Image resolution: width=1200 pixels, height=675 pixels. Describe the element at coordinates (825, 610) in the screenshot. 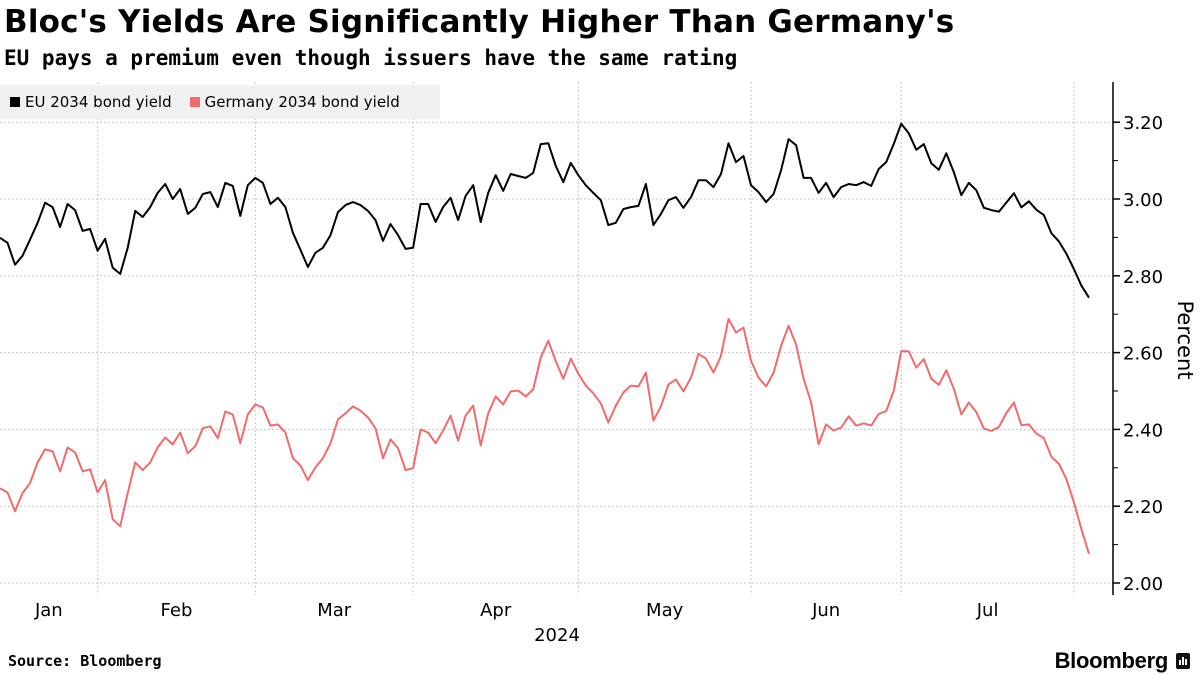

I see `x-tick-label: Jun` at that location.